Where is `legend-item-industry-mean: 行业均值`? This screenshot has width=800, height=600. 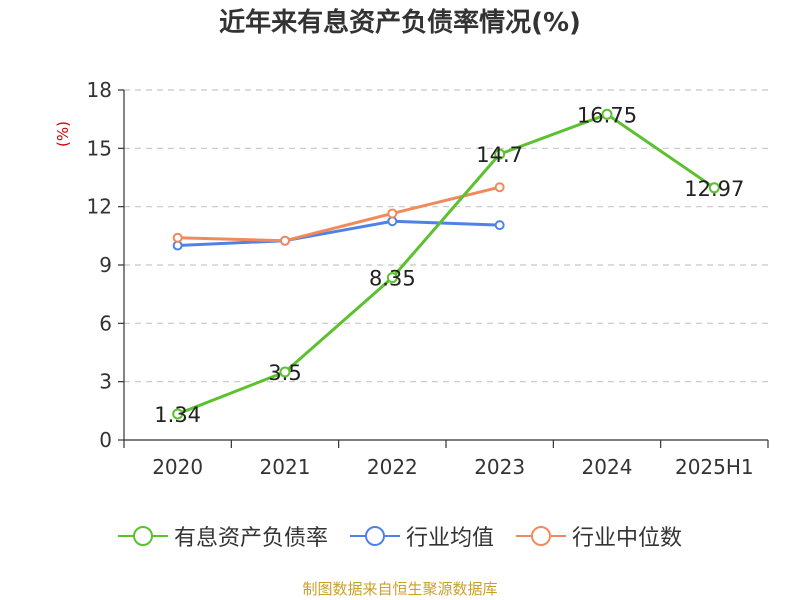 legend-item-industry-mean: 行业均值 is located at coordinates (421, 536).